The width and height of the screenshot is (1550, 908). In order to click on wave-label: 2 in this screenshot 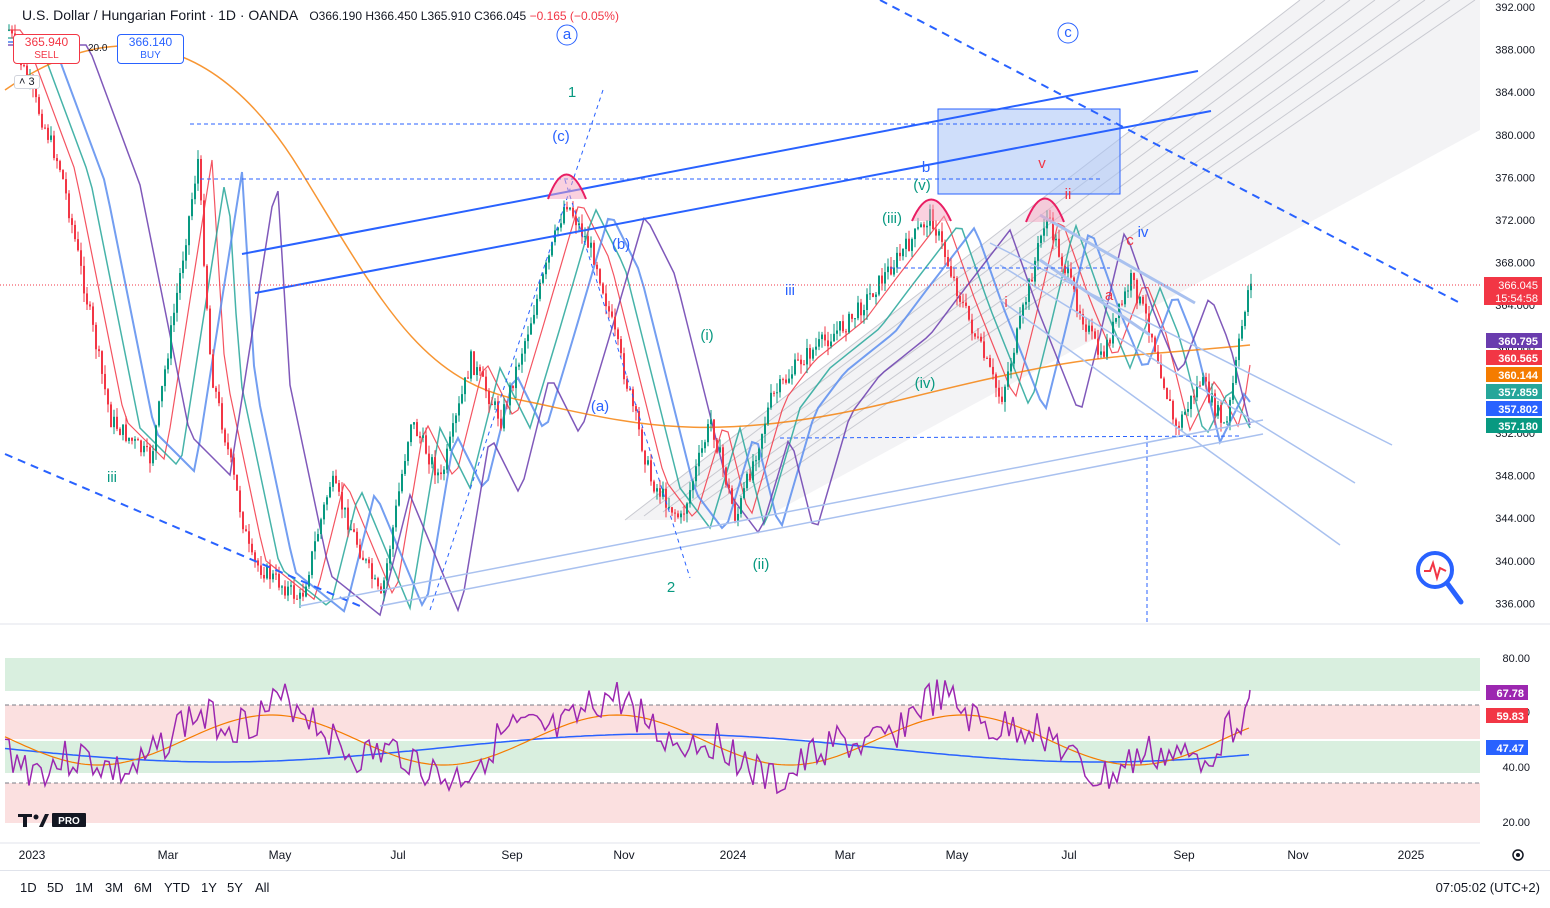, I will do `click(671, 587)`.